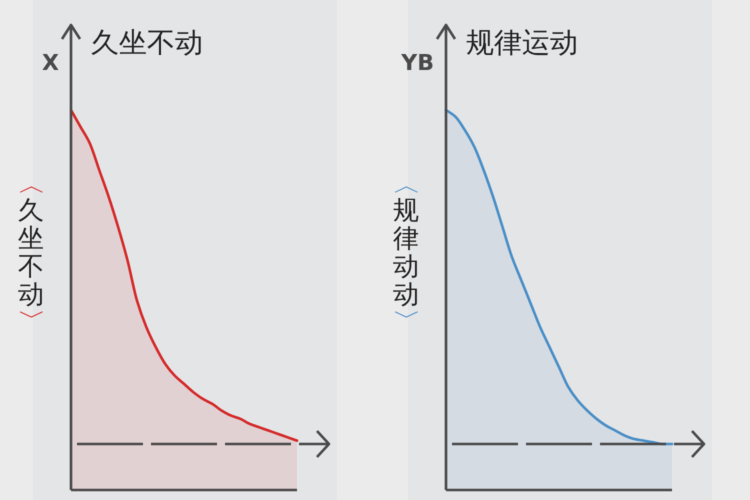 The image size is (750, 500). Describe the element at coordinates (51, 63) in the screenshot. I see `text: X` at that location.